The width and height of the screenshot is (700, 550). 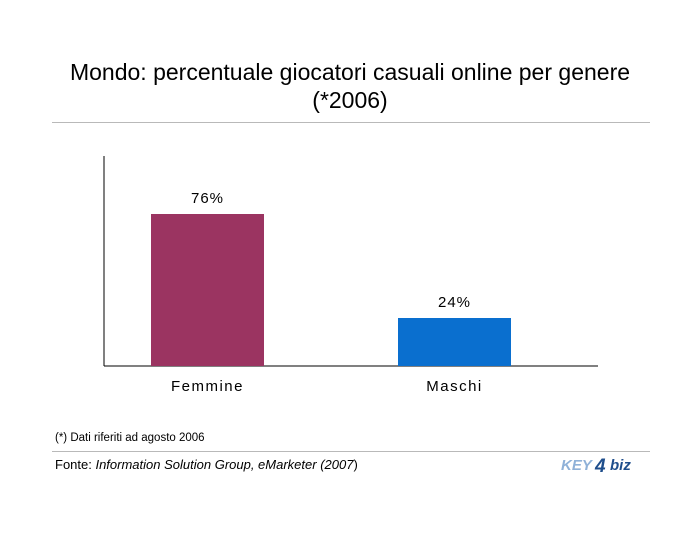 I want to click on footnote: (*) Dati riferiti ad agosto 2006, so click(x=130, y=438).